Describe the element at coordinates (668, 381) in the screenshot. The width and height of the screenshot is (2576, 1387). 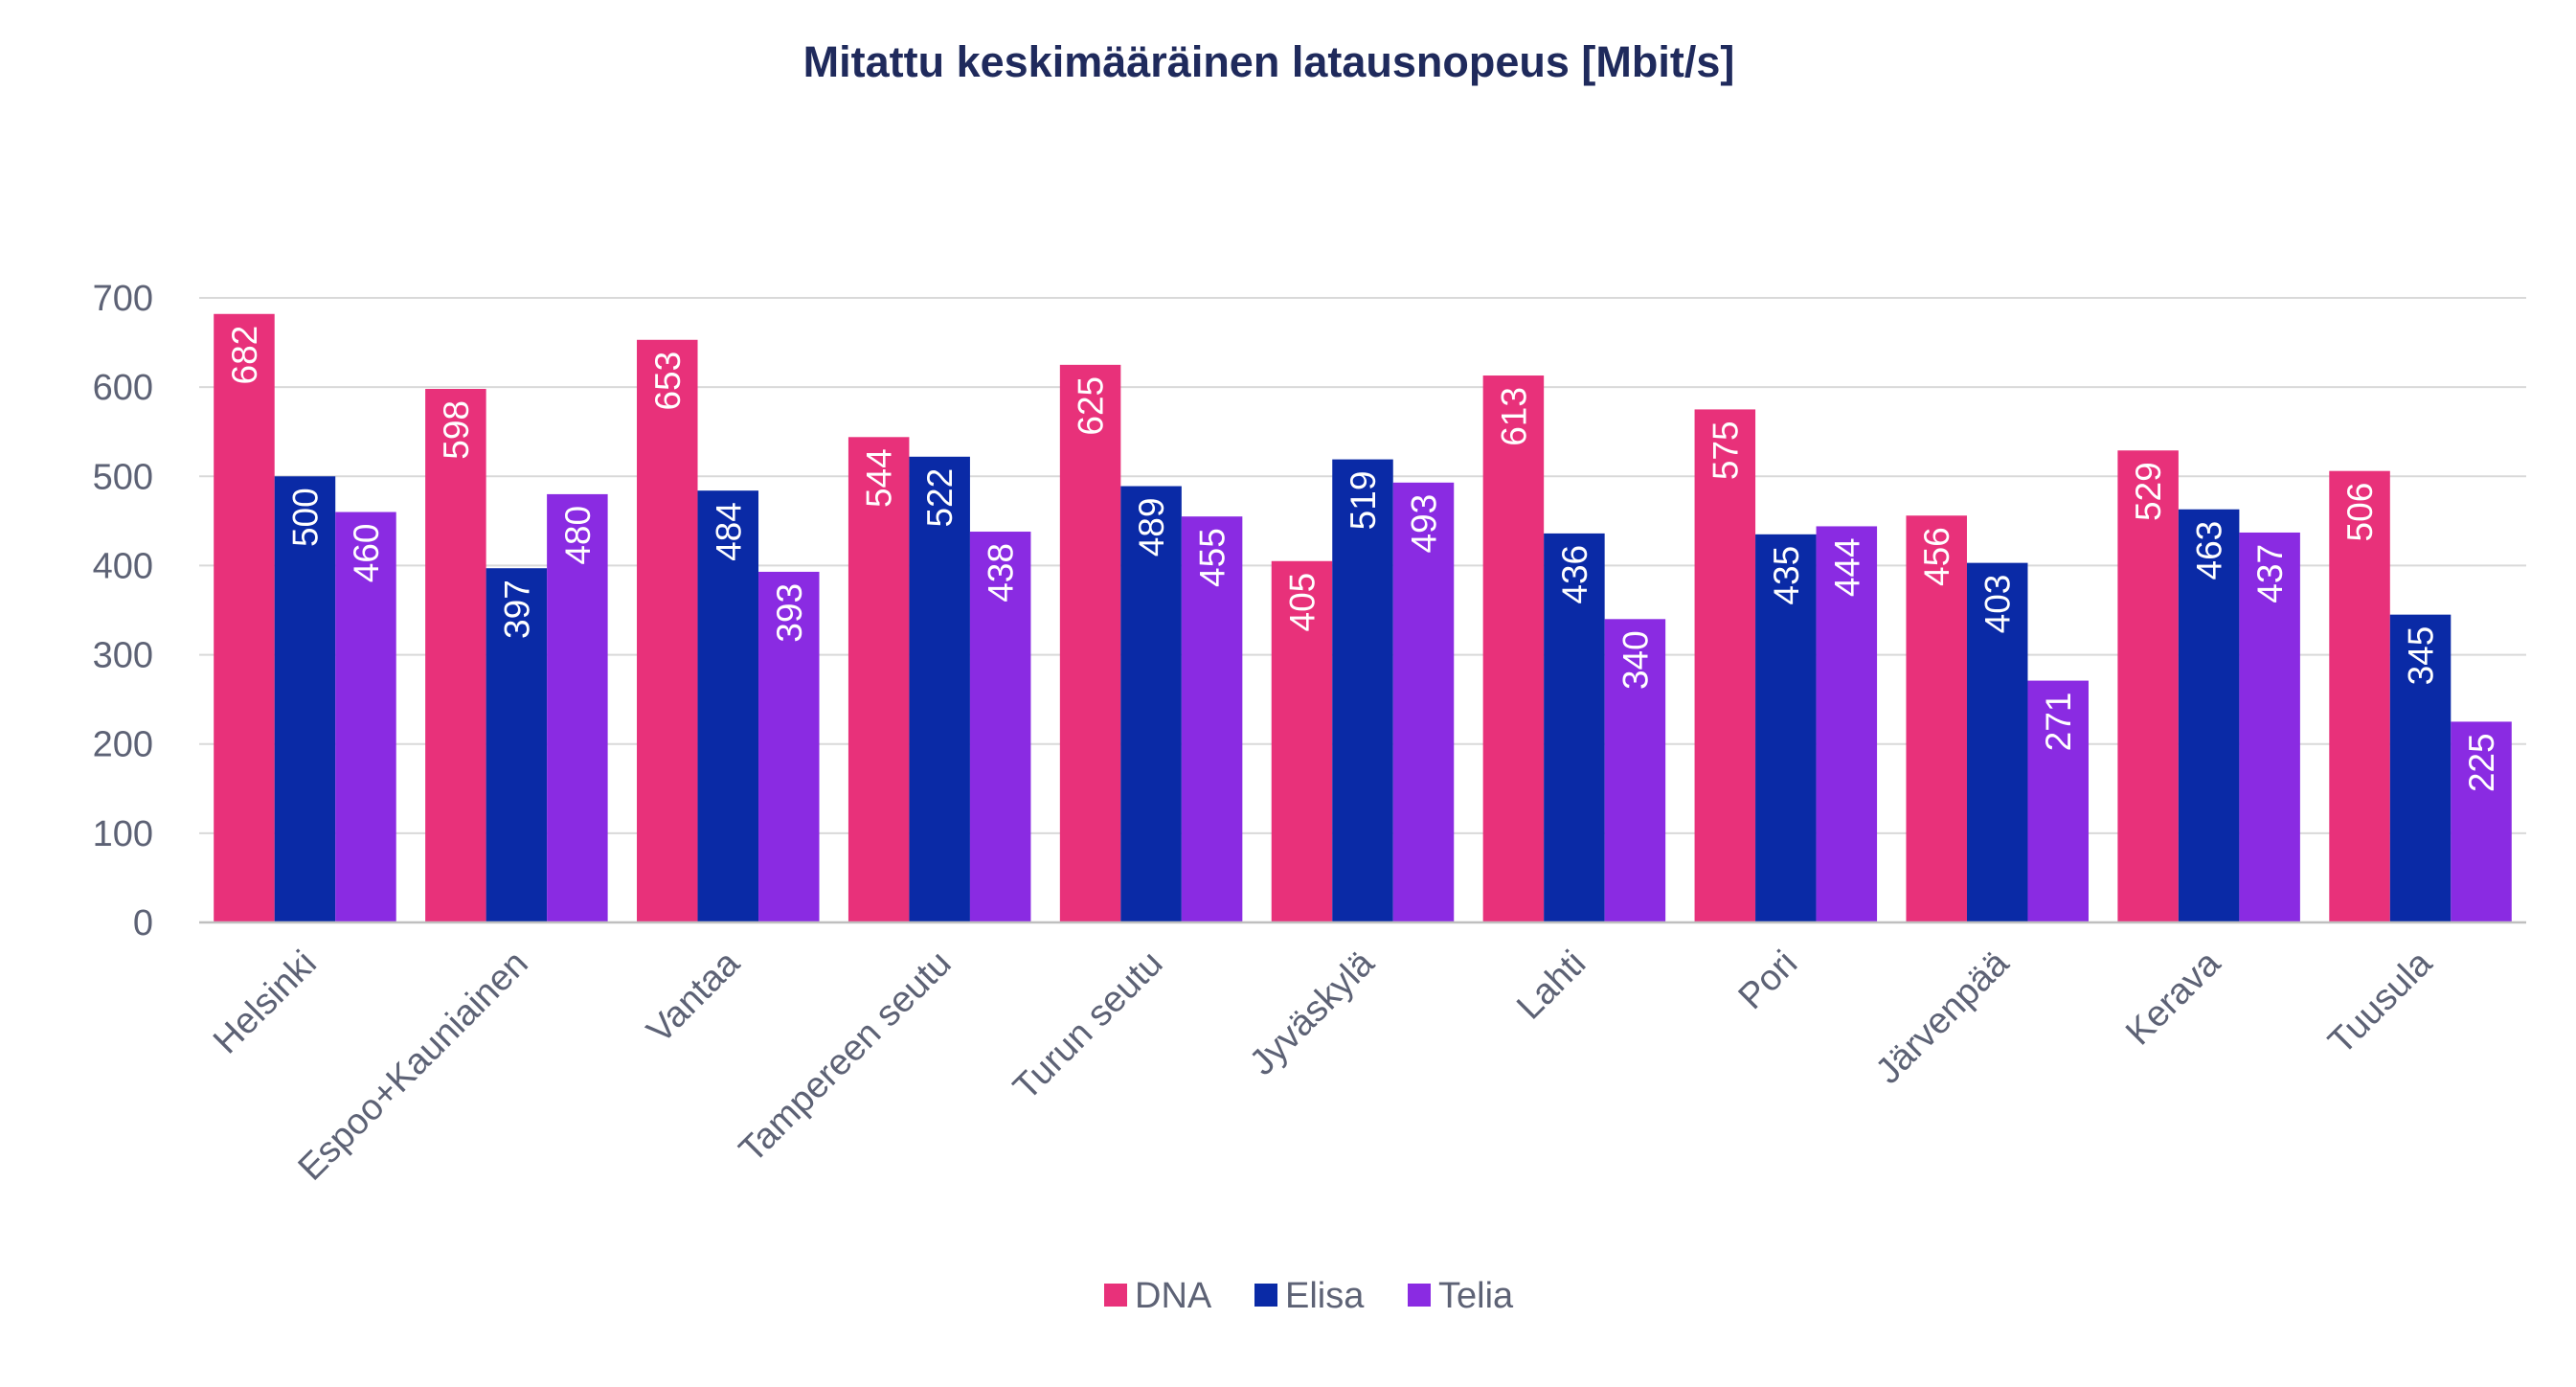
I see `data-label: 653` at that location.